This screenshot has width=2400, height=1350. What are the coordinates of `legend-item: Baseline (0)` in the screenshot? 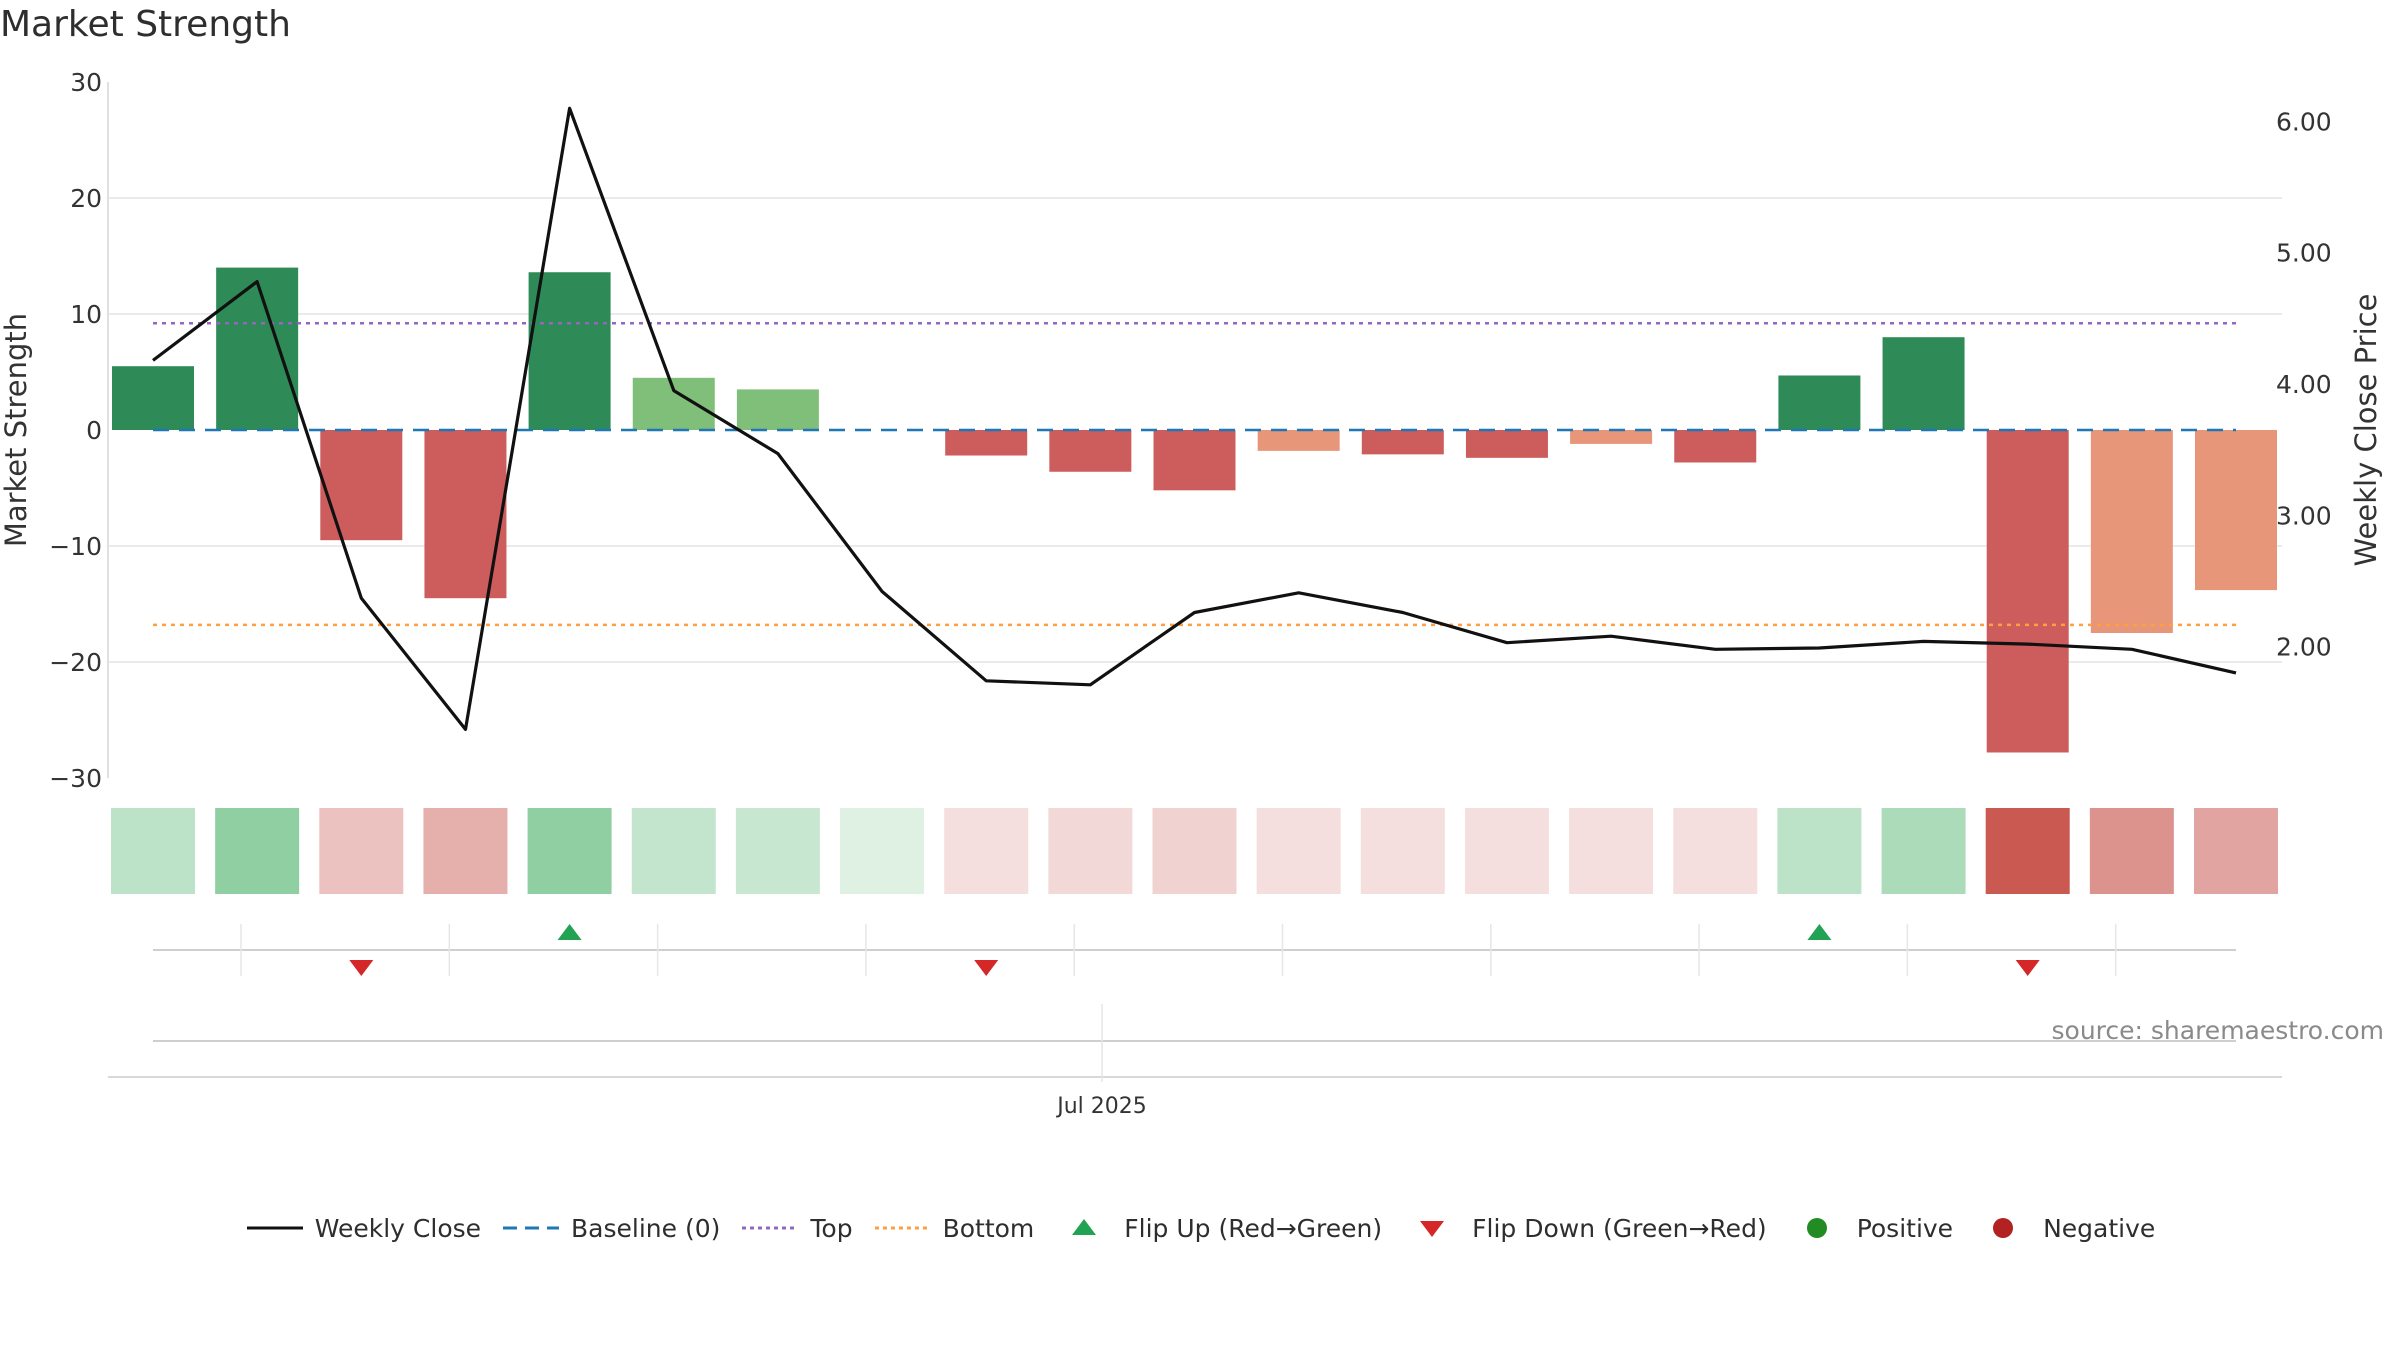 It's located at (610, 1228).